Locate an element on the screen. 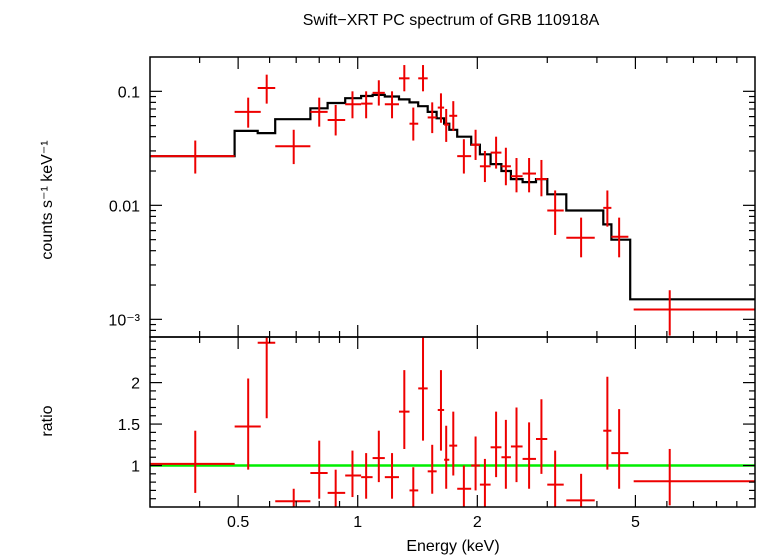  y-tick-label: 10⁻³ is located at coordinates (124, 320).